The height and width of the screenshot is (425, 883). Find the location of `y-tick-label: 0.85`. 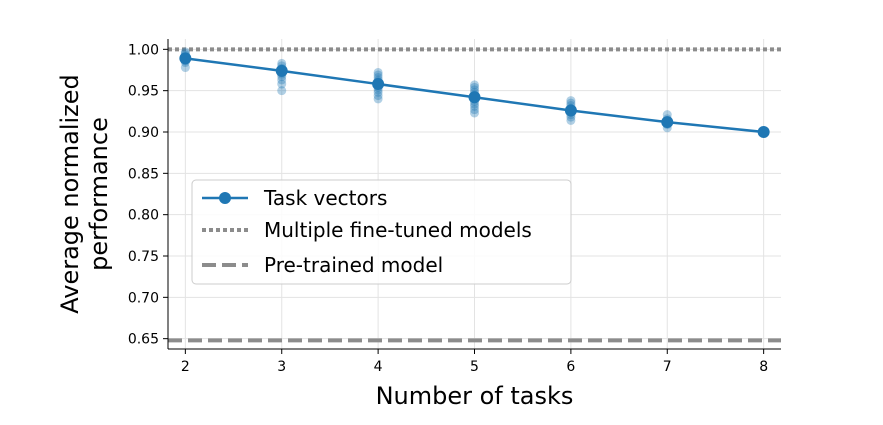

y-tick-label: 0.85 is located at coordinates (143, 174).